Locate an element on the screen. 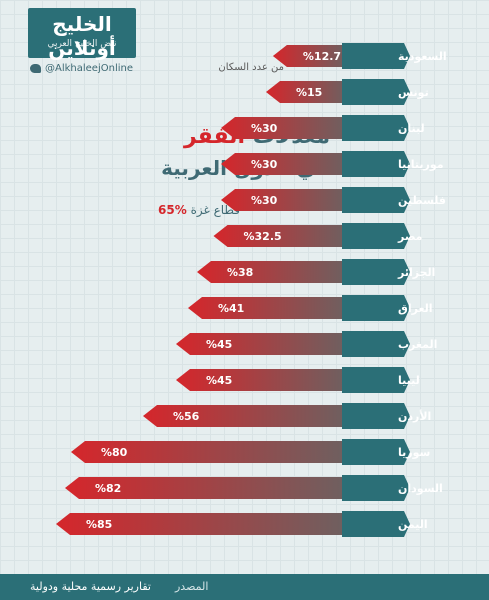 This screenshot has height=600, width=489. category-label-0: السعودية is located at coordinates (422, 56).